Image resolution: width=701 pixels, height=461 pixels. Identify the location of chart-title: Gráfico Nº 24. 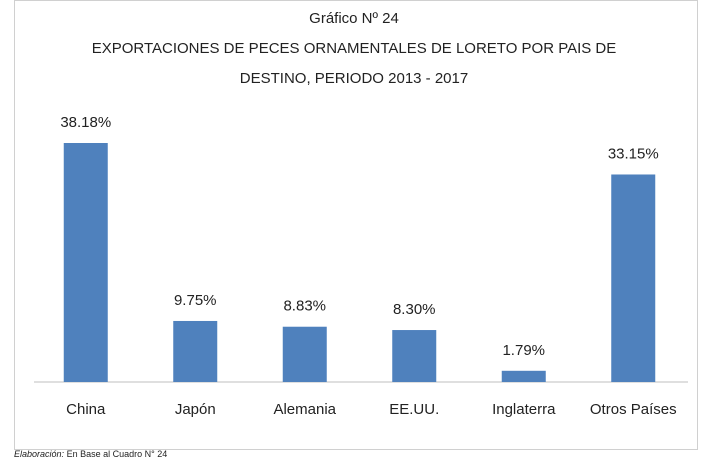
(354, 18).